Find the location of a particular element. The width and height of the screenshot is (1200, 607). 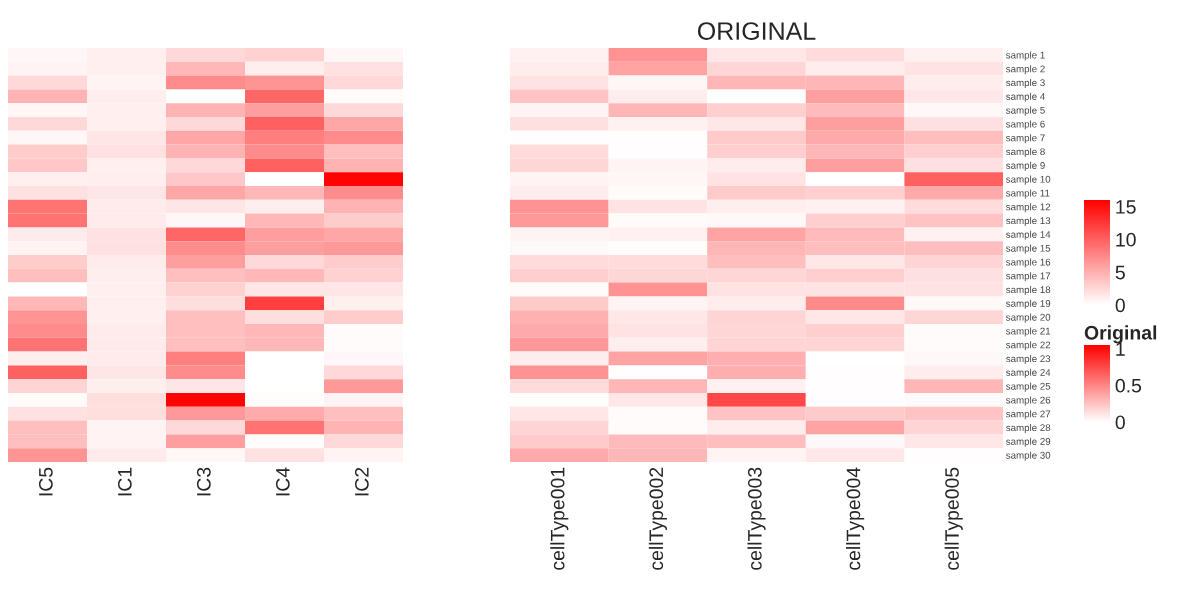

y-tick-label: sample 16 is located at coordinates (1028, 263).